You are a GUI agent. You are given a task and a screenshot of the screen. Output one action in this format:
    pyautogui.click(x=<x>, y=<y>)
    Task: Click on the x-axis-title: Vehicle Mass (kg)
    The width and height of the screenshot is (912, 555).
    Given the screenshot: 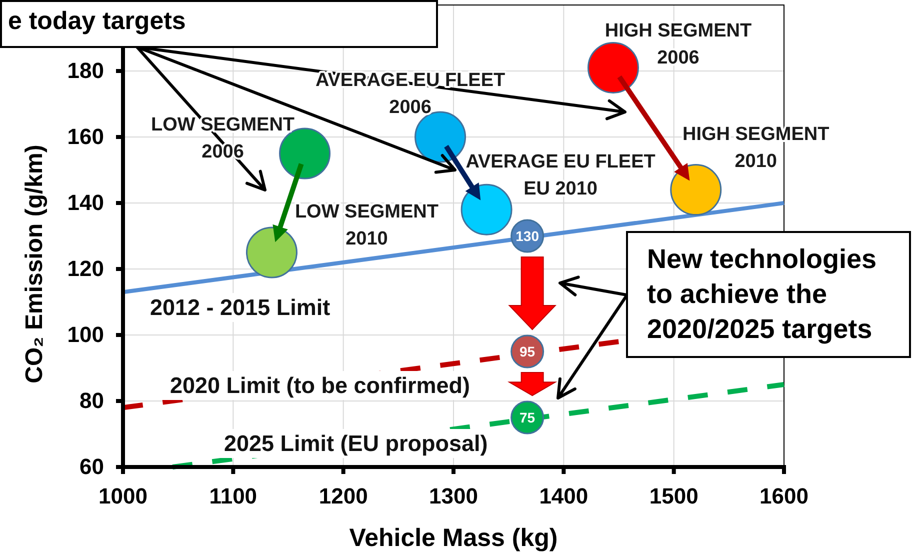 What is the action you would take?
    pyautogui.click(x=453, y=538)
    